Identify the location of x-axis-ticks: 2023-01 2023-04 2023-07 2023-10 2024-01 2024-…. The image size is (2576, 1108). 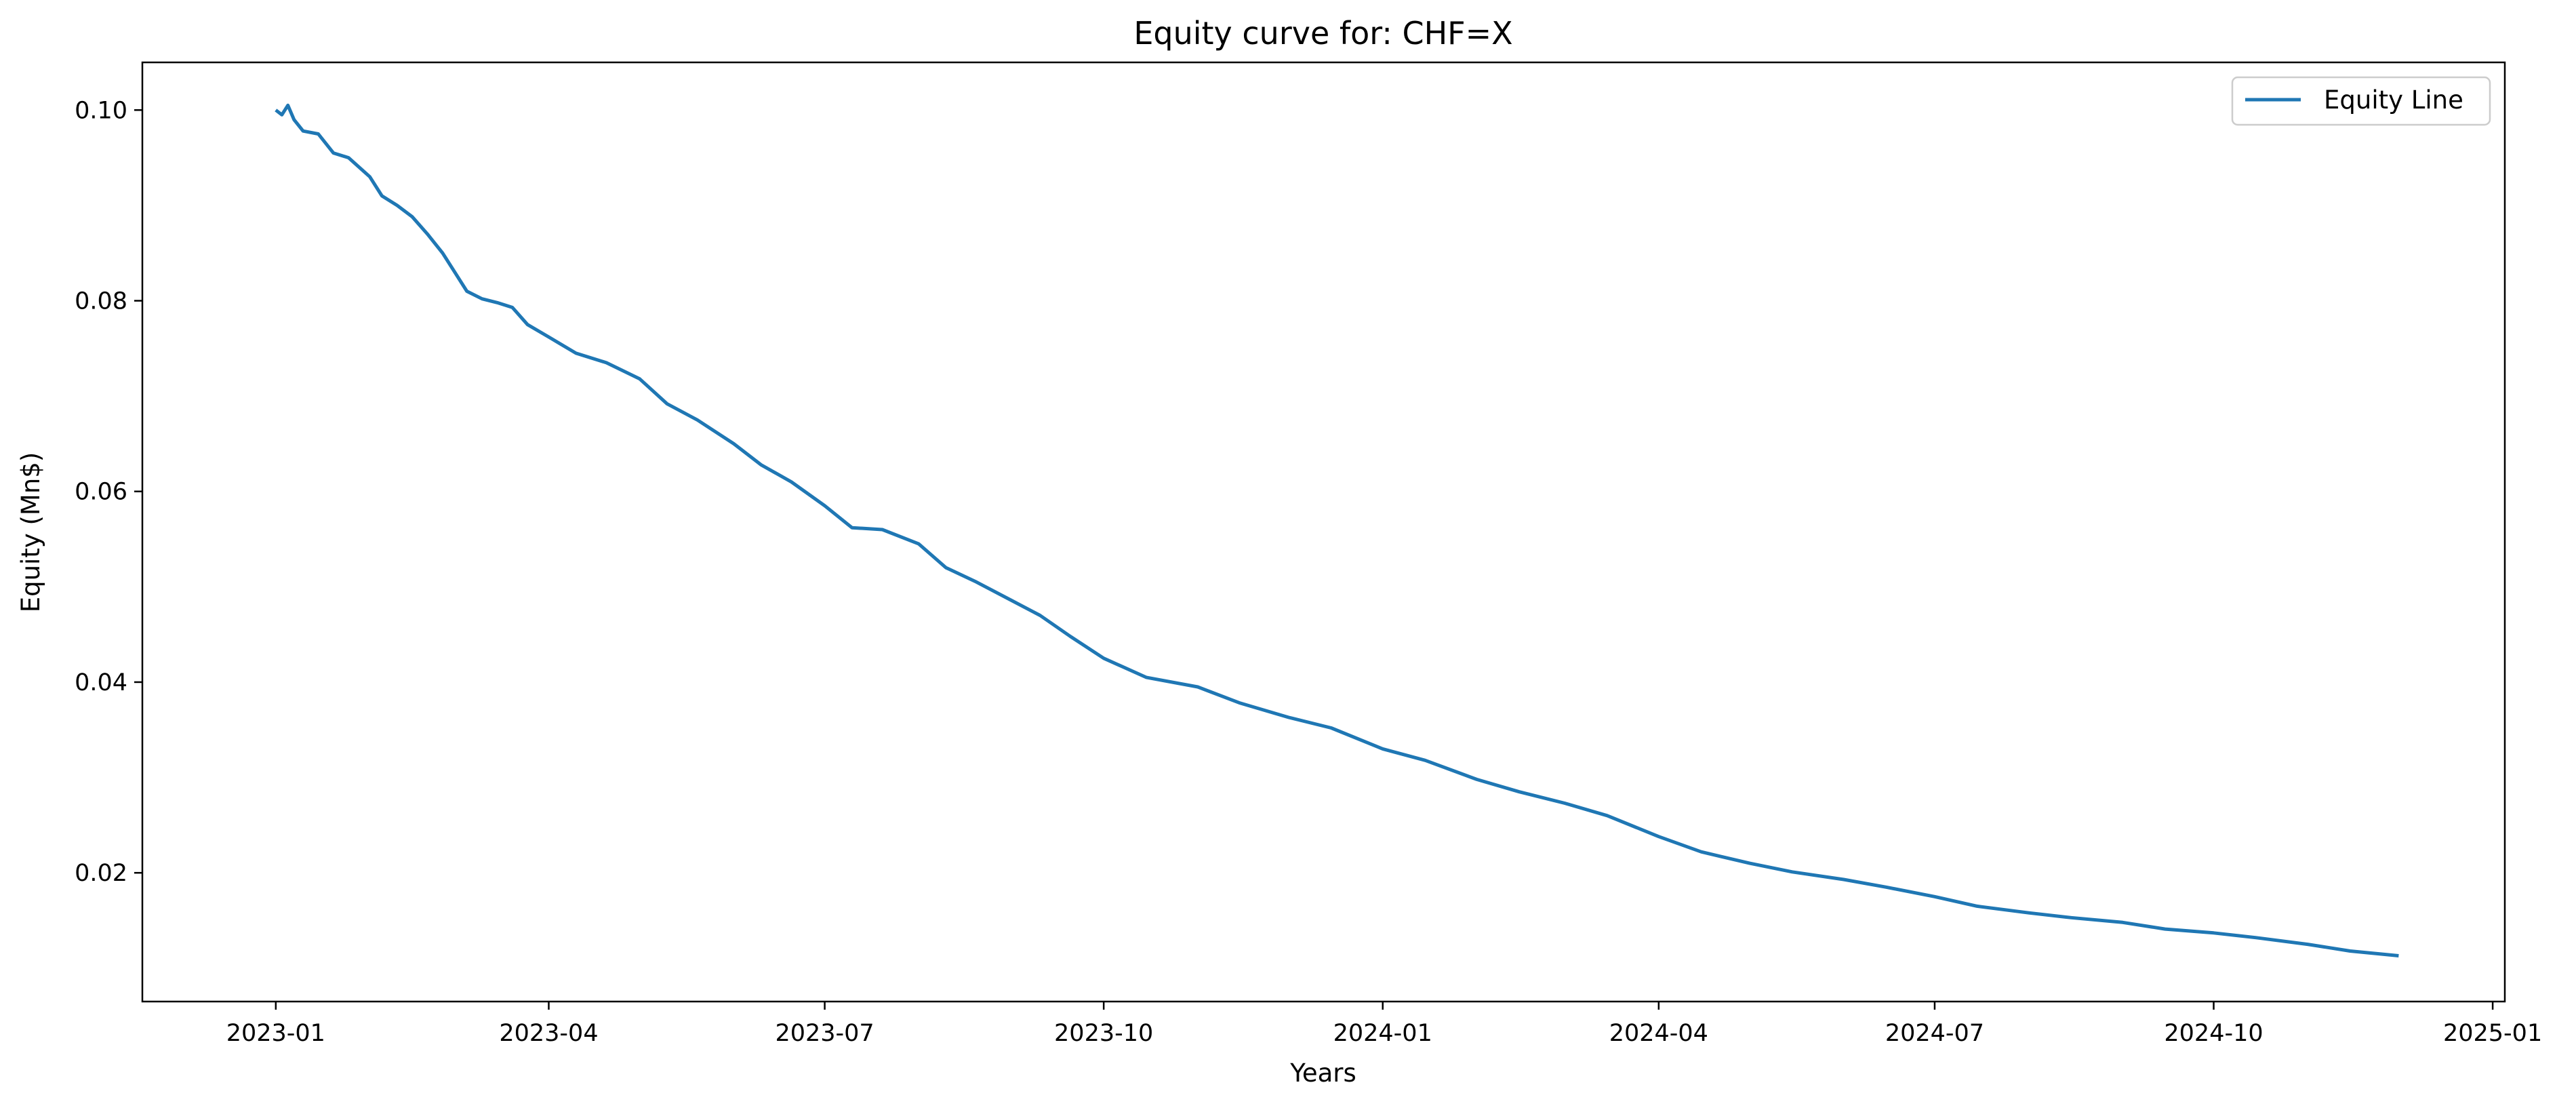
(1384, 1025).